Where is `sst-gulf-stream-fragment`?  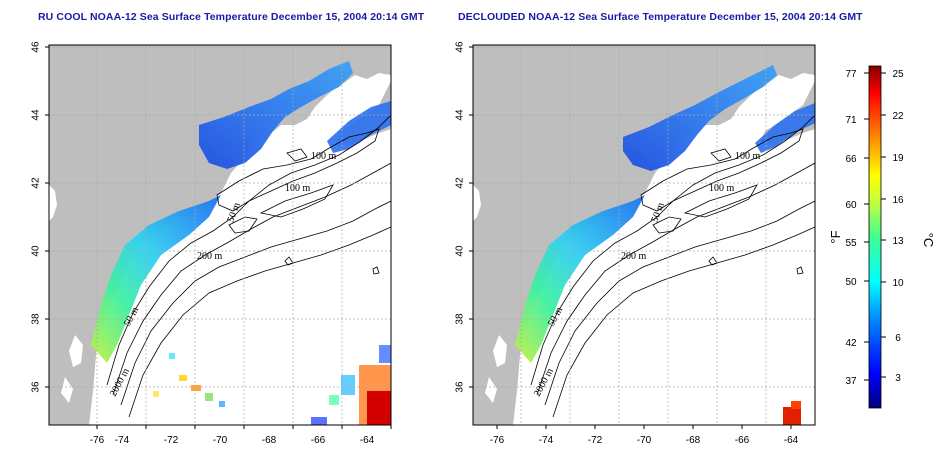 sst-gulf-stream-fragment is located at coordinates (792, 413).